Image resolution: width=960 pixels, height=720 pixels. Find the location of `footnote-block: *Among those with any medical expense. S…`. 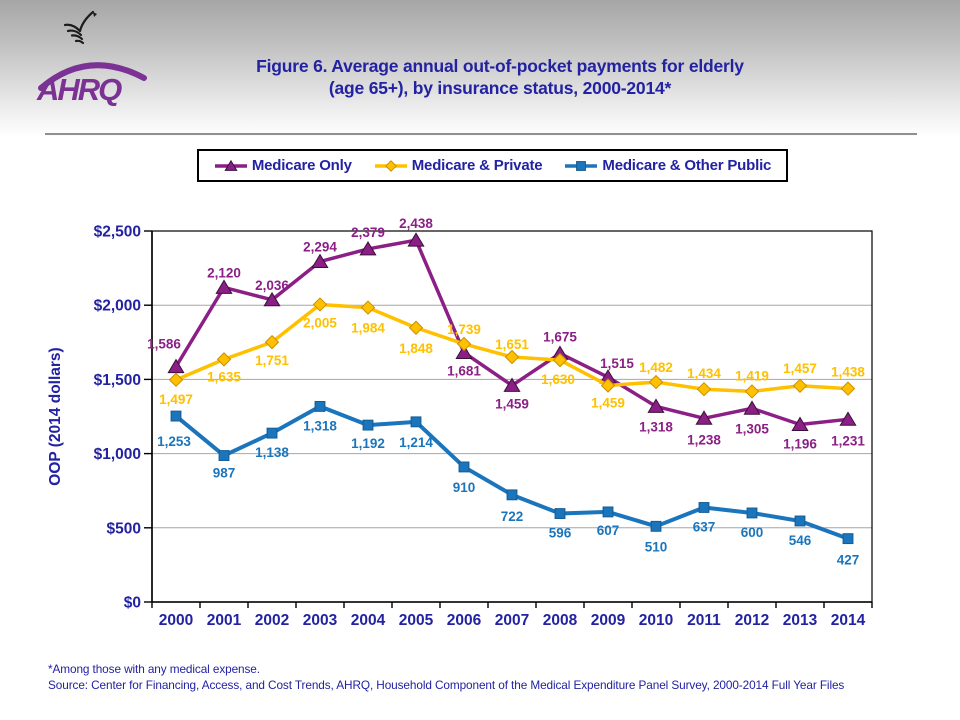

footnote-block: *Among those with any medical expense. S… is located at coordinates (446, 677).